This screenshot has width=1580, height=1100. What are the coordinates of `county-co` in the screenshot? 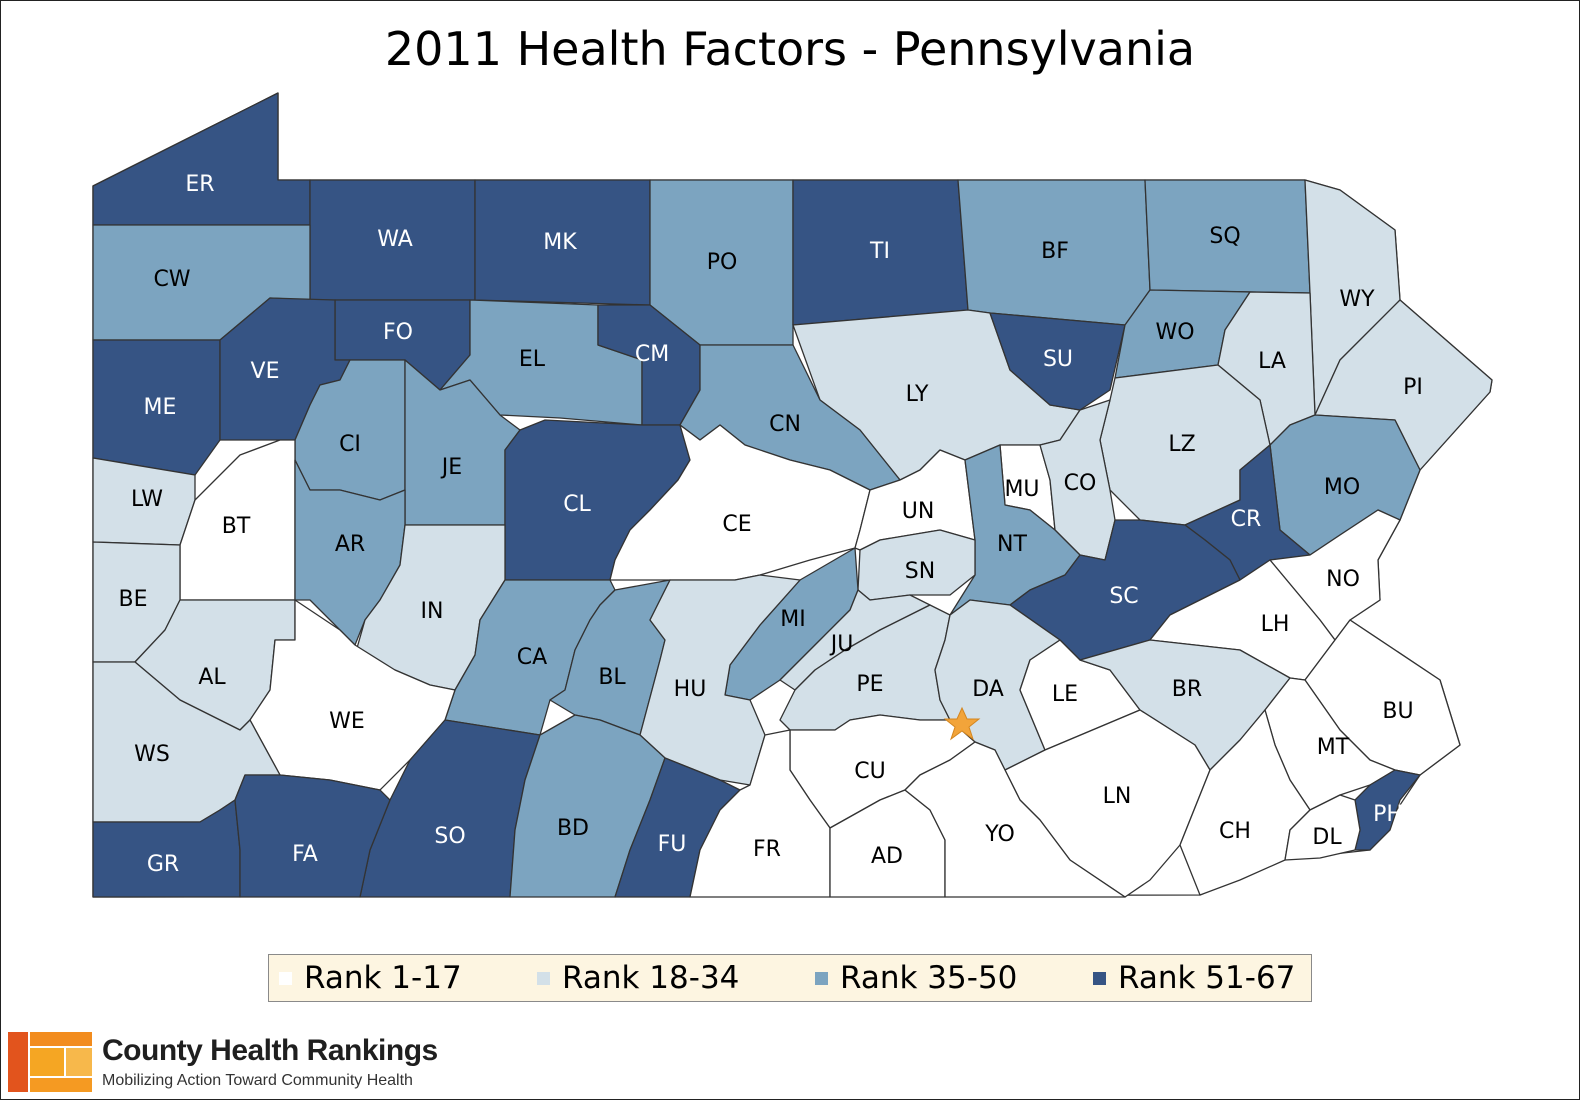 It's located at (1077, 480).